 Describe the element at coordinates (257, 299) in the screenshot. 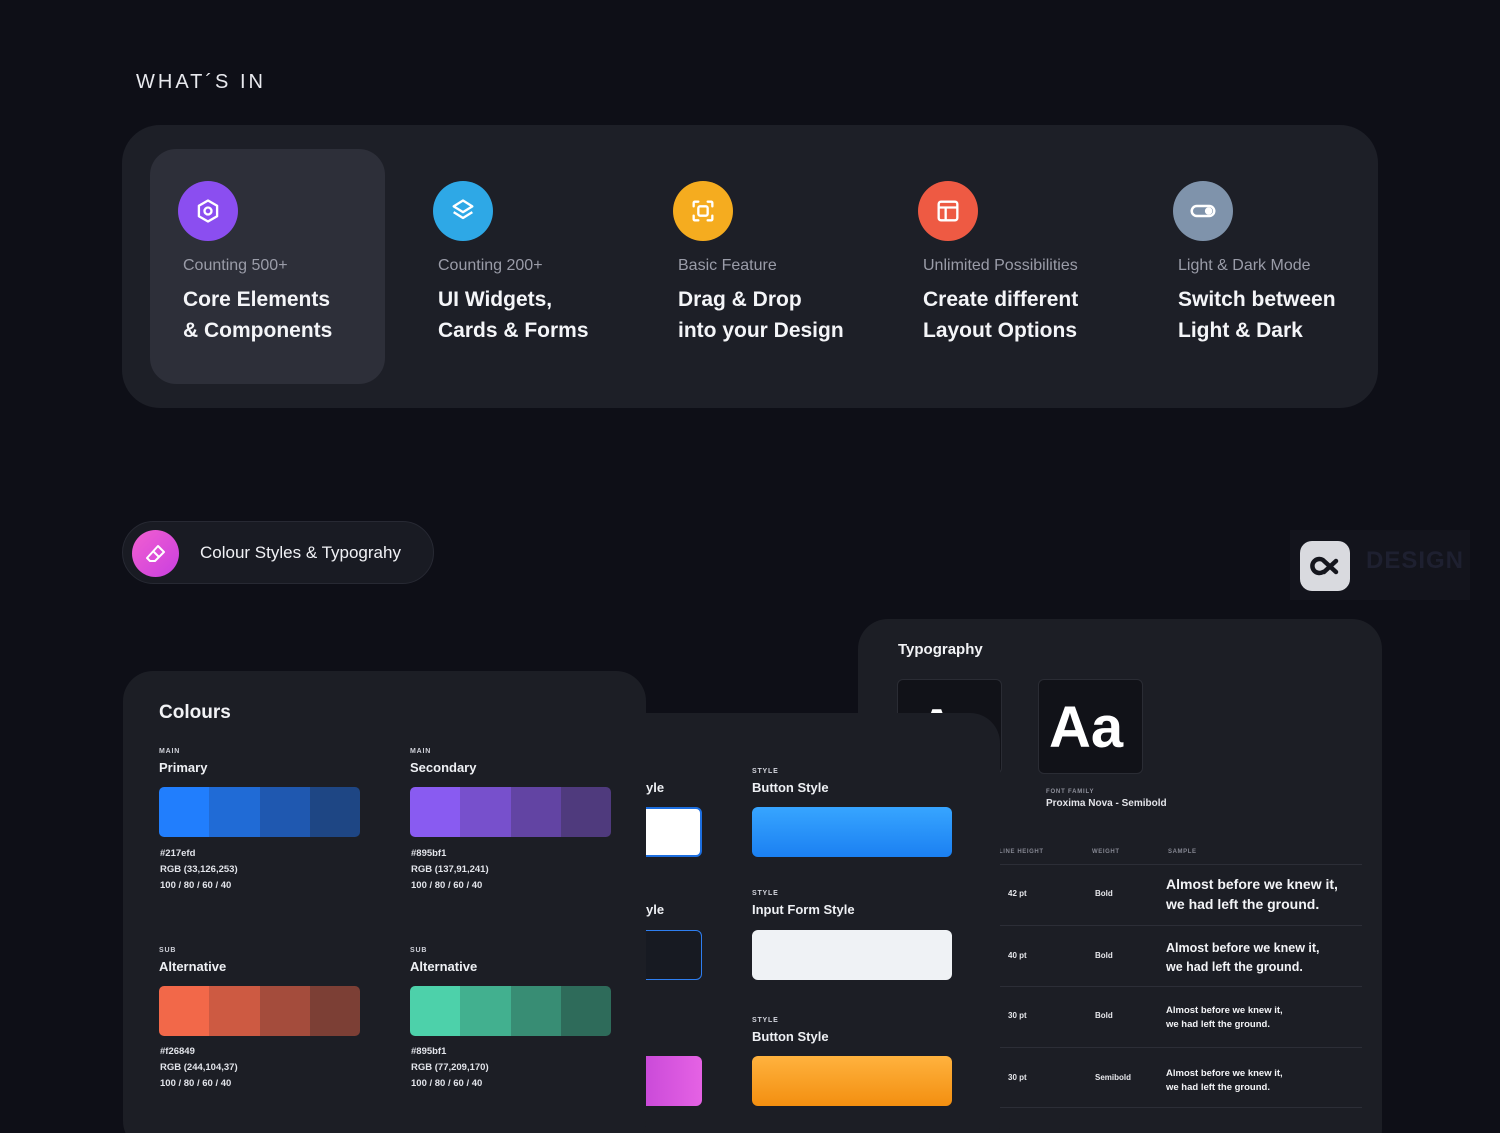

I see `feature-title-line: Core Elements` at that location.